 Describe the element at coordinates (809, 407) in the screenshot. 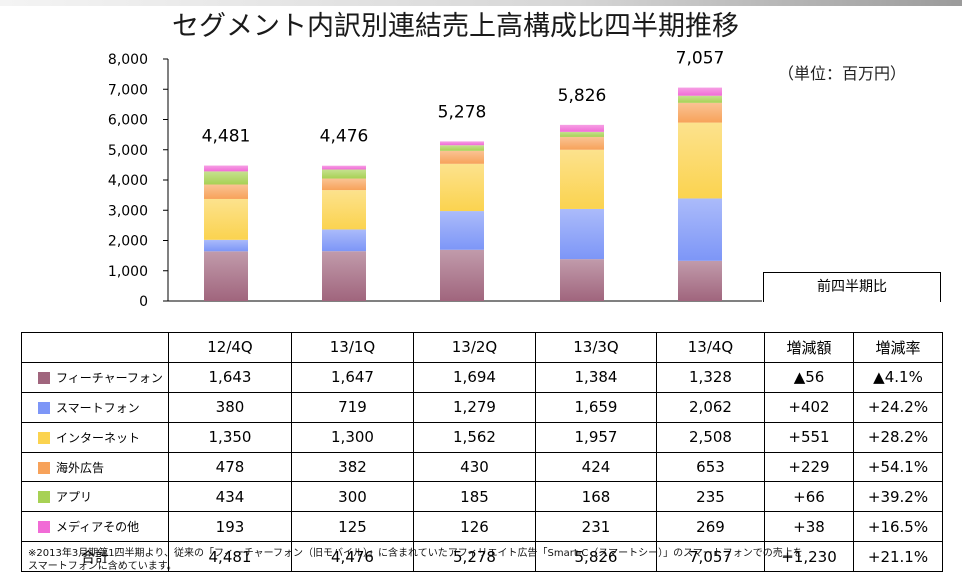

I see `change-cell: +402` at that location.